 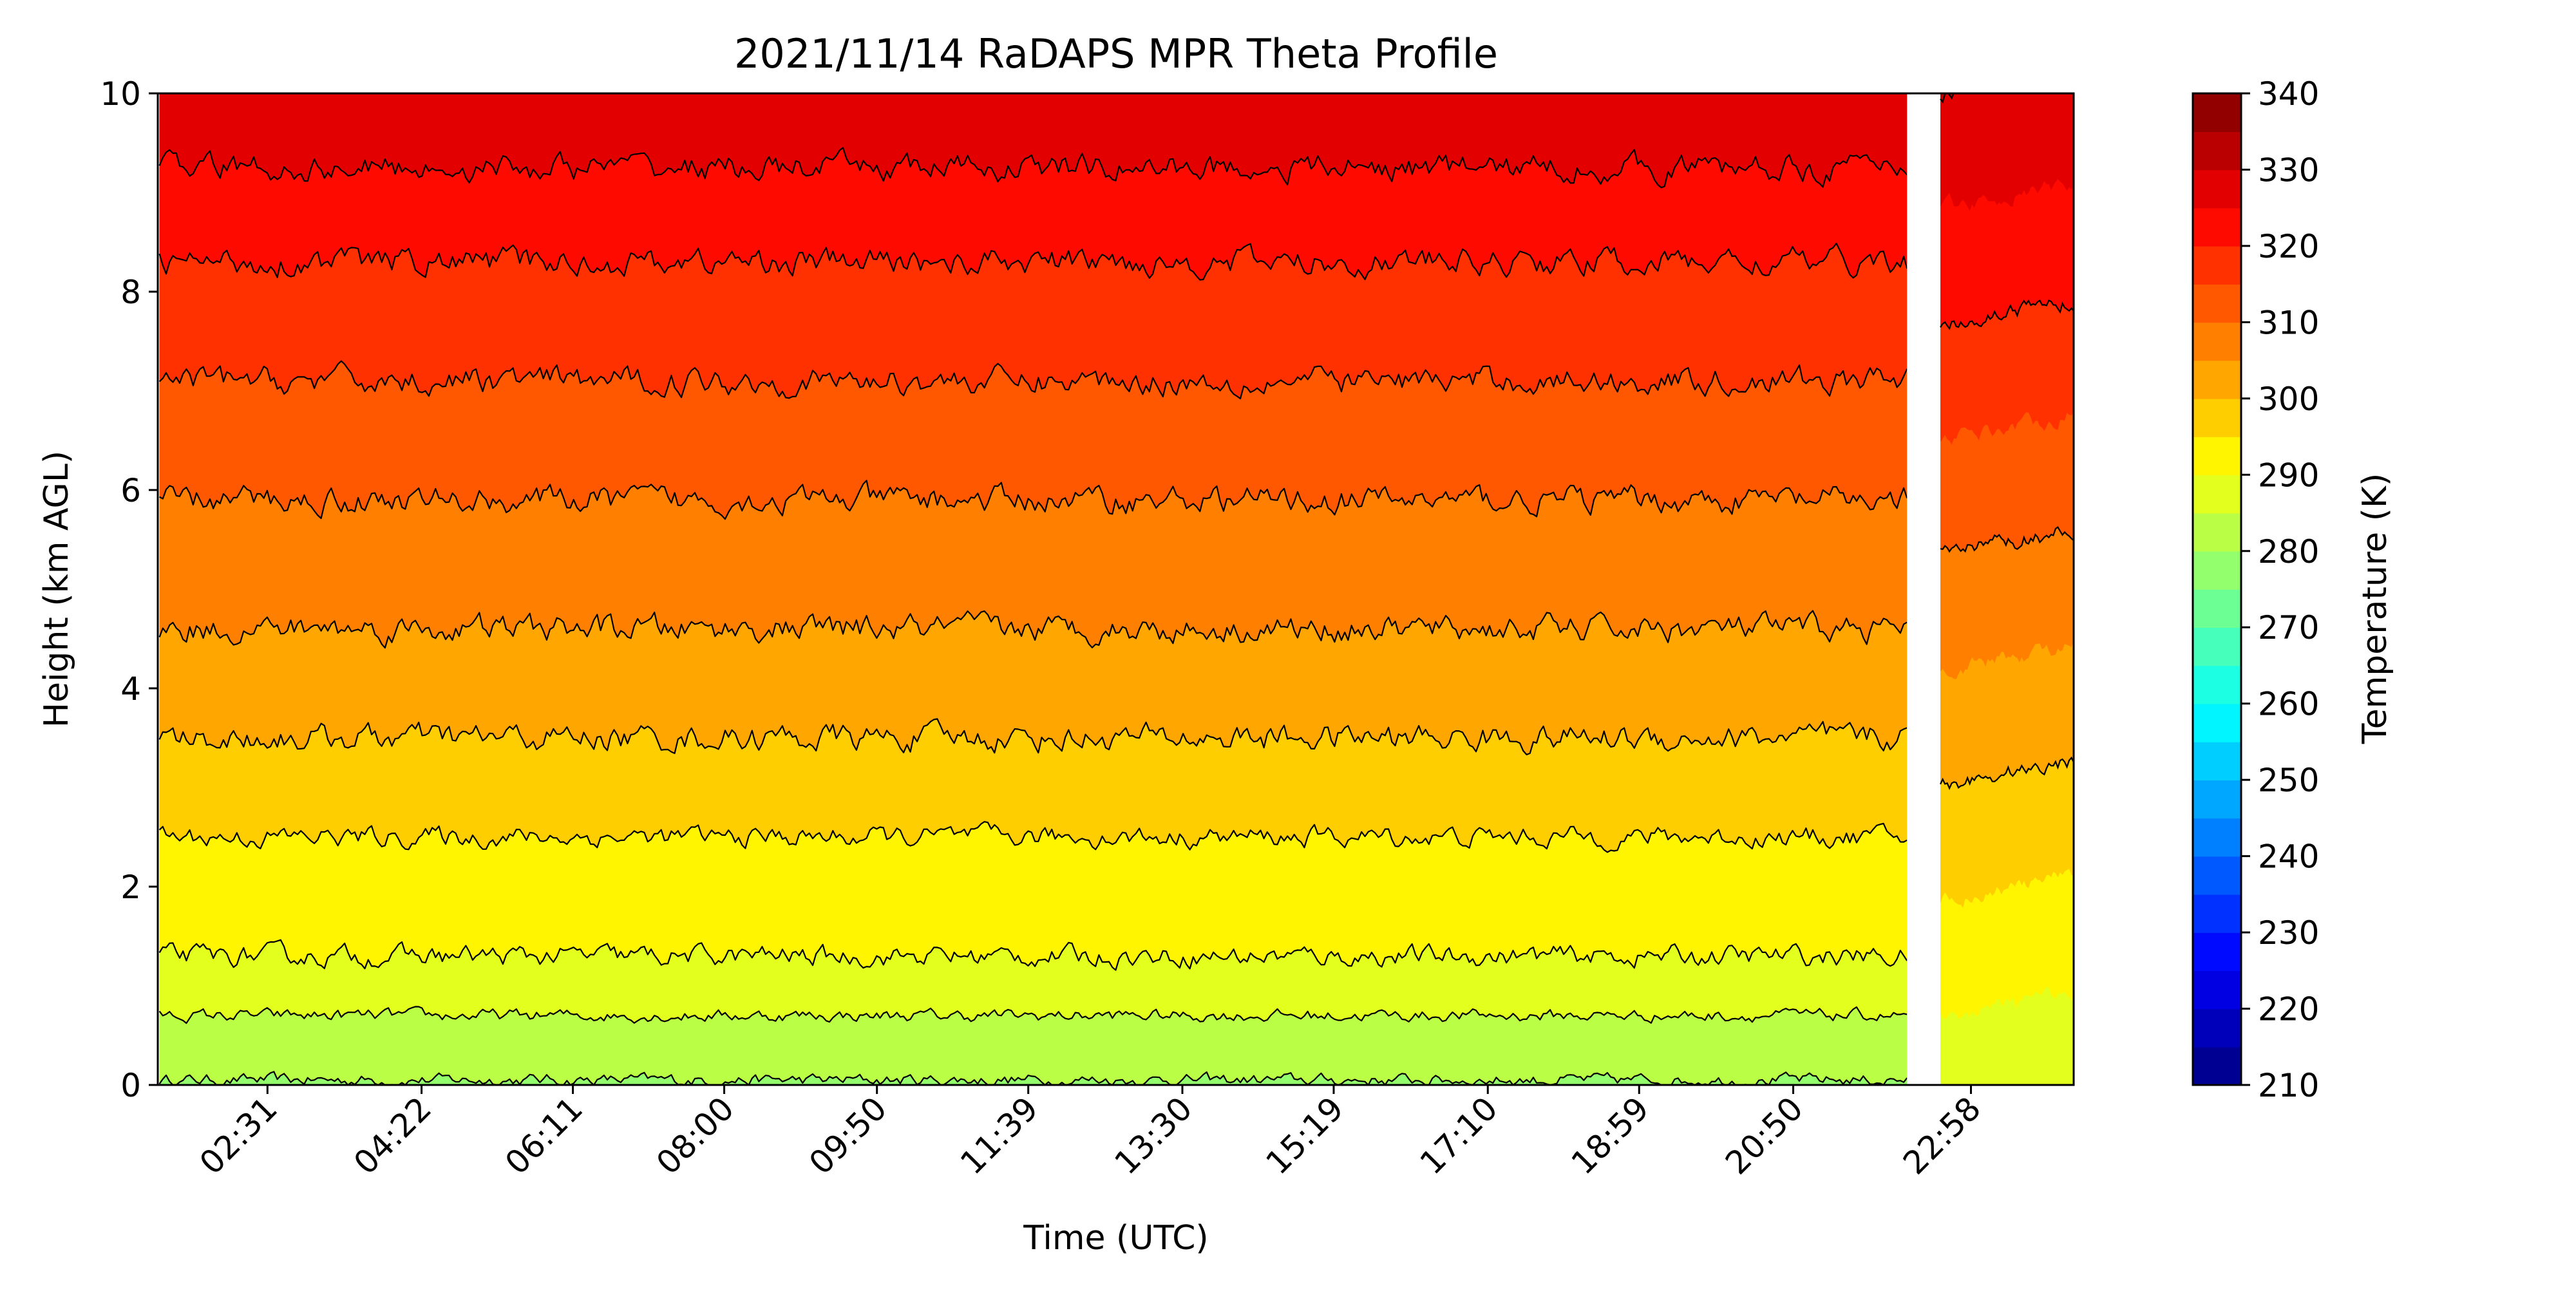 What do you see at coordinates (130, 689) in the screenshot?
I see `y-tick-label: 4` at bounding box center [130, 689].